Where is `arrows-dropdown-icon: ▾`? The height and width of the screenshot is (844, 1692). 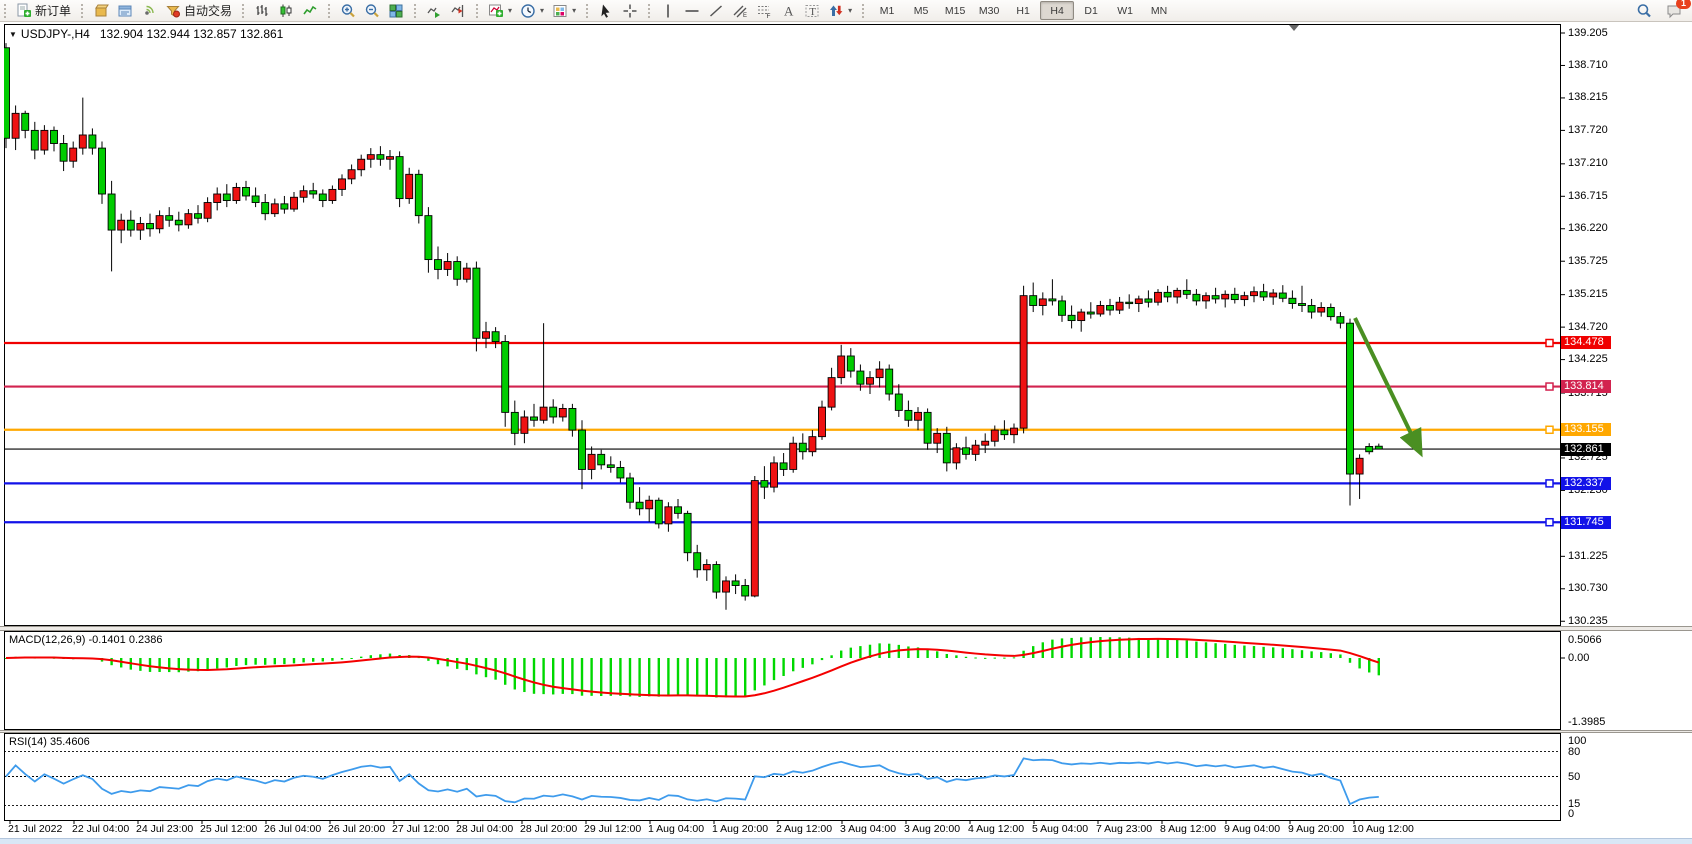
arrows-dropdown-icon: ▾ is located at coordinates (850, 10).